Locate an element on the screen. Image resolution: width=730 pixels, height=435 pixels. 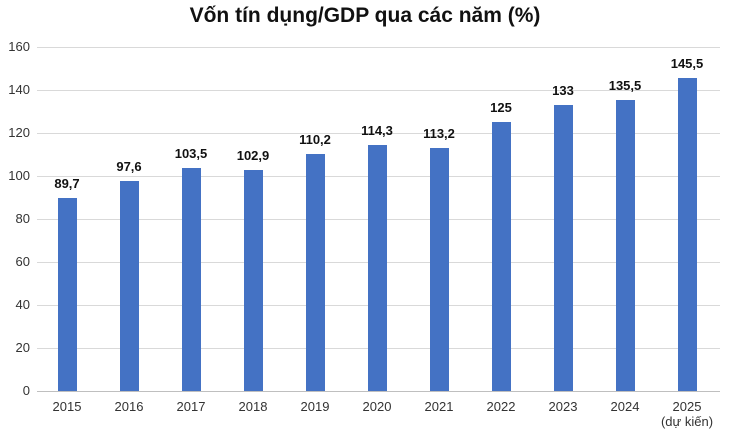
y-tick-label: 140 is located at coordinates (19, 89).